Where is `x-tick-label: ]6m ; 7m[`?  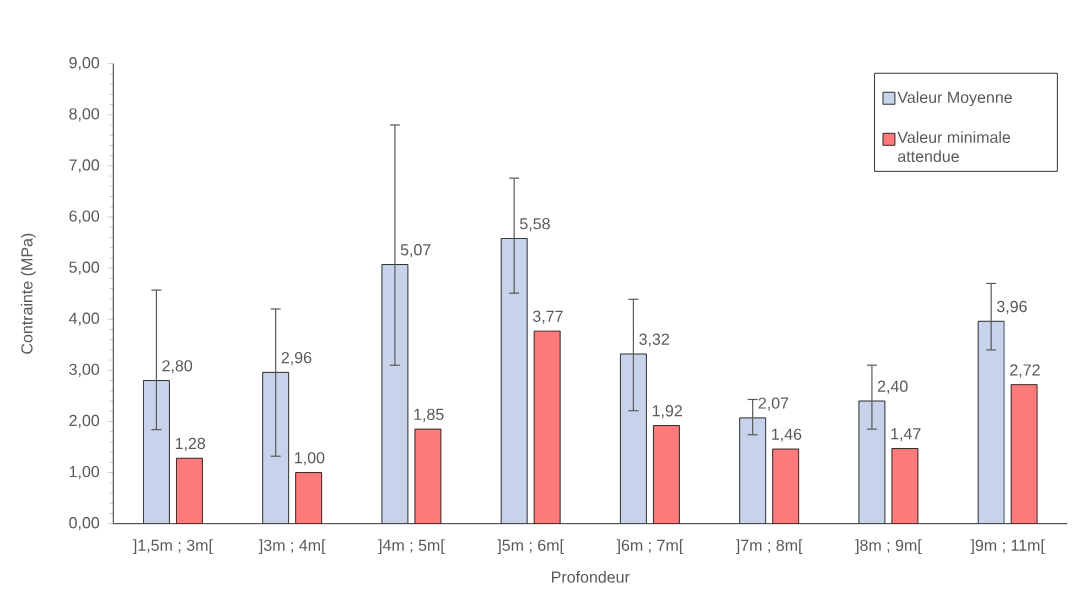
x-tick-label: ]6m ; 7m[ is located at coordinates (650, 547).